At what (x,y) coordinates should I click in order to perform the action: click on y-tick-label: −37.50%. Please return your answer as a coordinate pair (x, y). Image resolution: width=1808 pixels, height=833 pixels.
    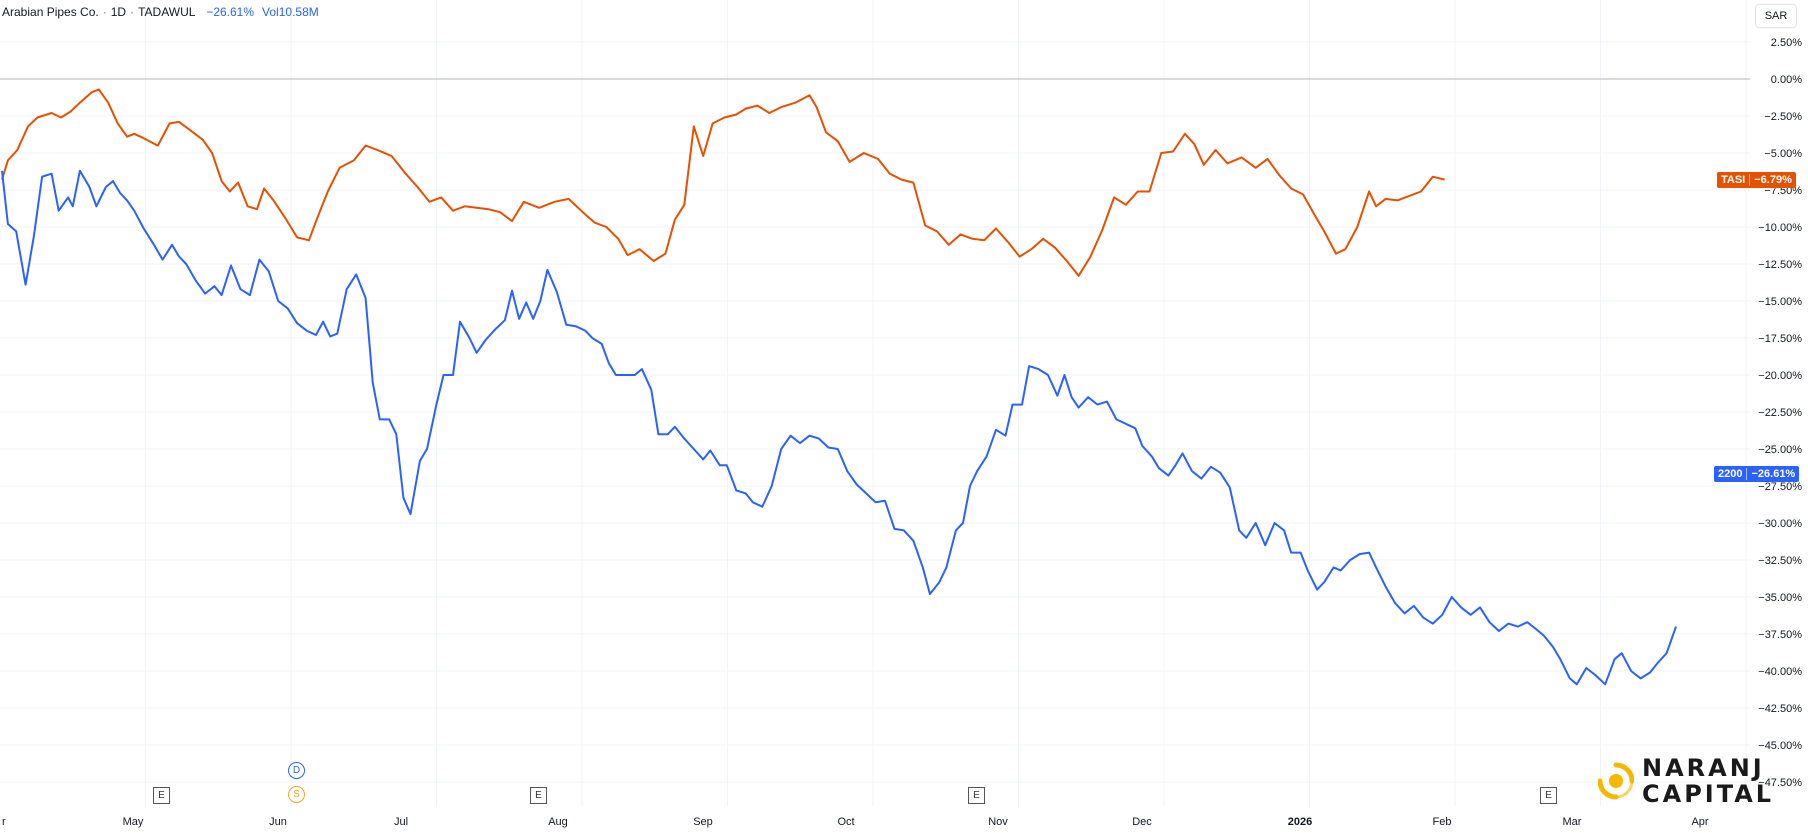
    Looking at the image, I should click on (1780, 635).